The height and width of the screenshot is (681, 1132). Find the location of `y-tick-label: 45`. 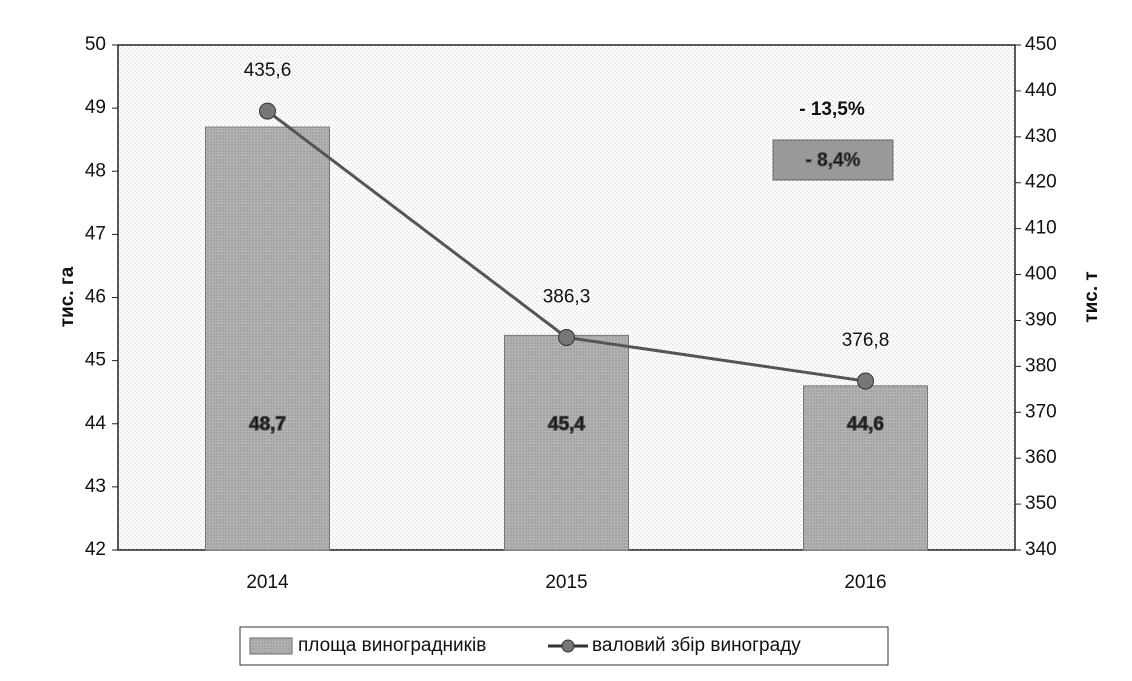

y-tick-label: 45 is located at coordinates (95, 360).